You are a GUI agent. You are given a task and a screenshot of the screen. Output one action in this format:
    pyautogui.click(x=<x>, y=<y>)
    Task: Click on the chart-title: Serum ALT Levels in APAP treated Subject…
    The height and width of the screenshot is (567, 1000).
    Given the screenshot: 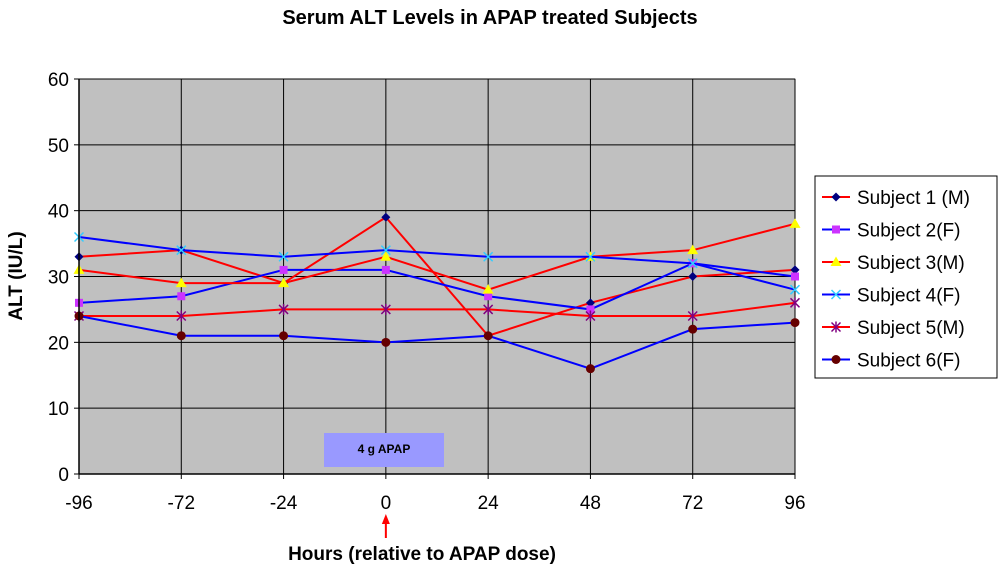 What is the action you would take?
    pyautogui.click(x=489, y=18)
    